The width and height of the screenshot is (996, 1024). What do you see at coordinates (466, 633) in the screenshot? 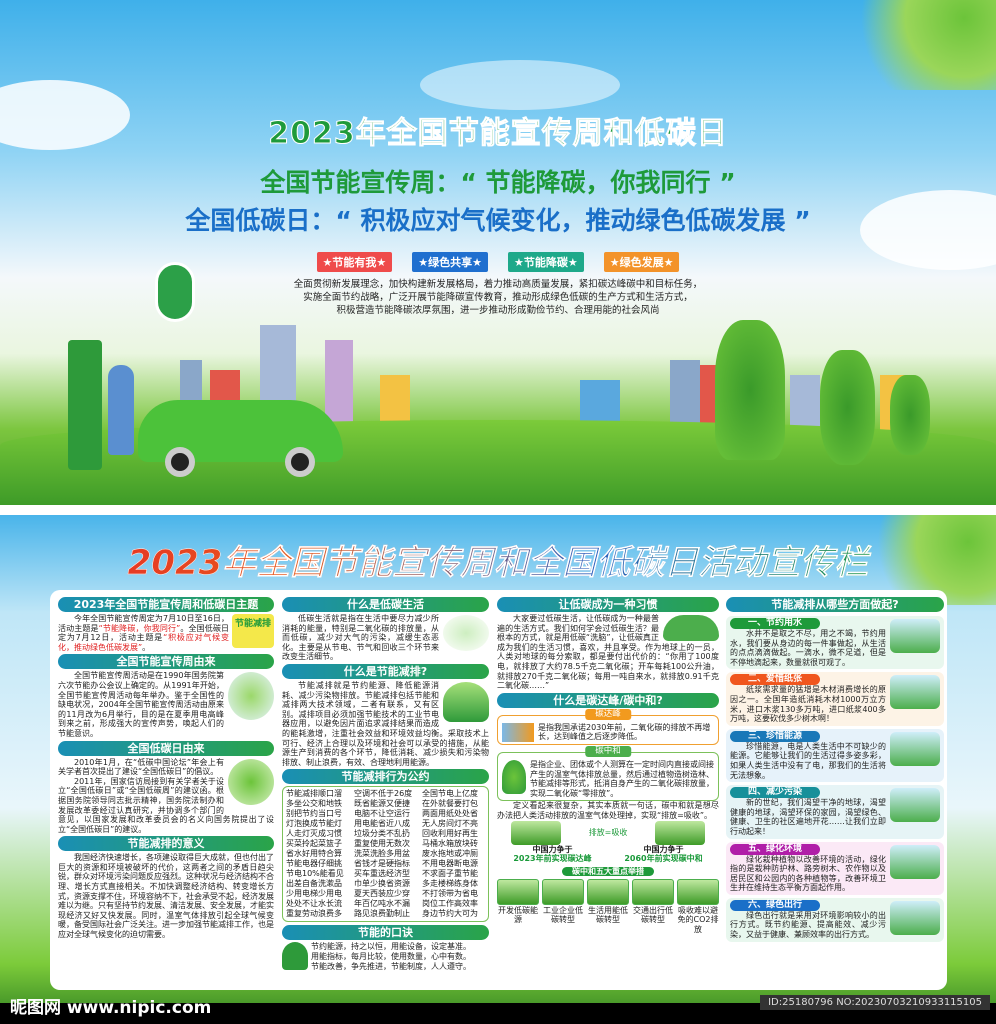
I see `plant-bulb-image` at bounding box center [466, 633].